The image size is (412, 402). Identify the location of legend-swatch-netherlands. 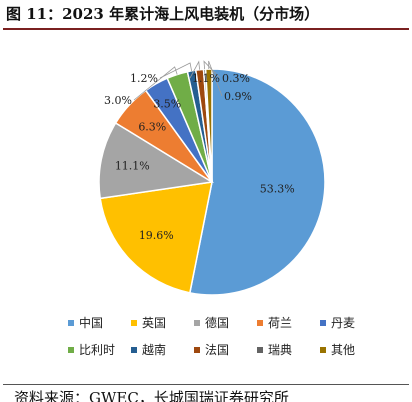
(260, 323).